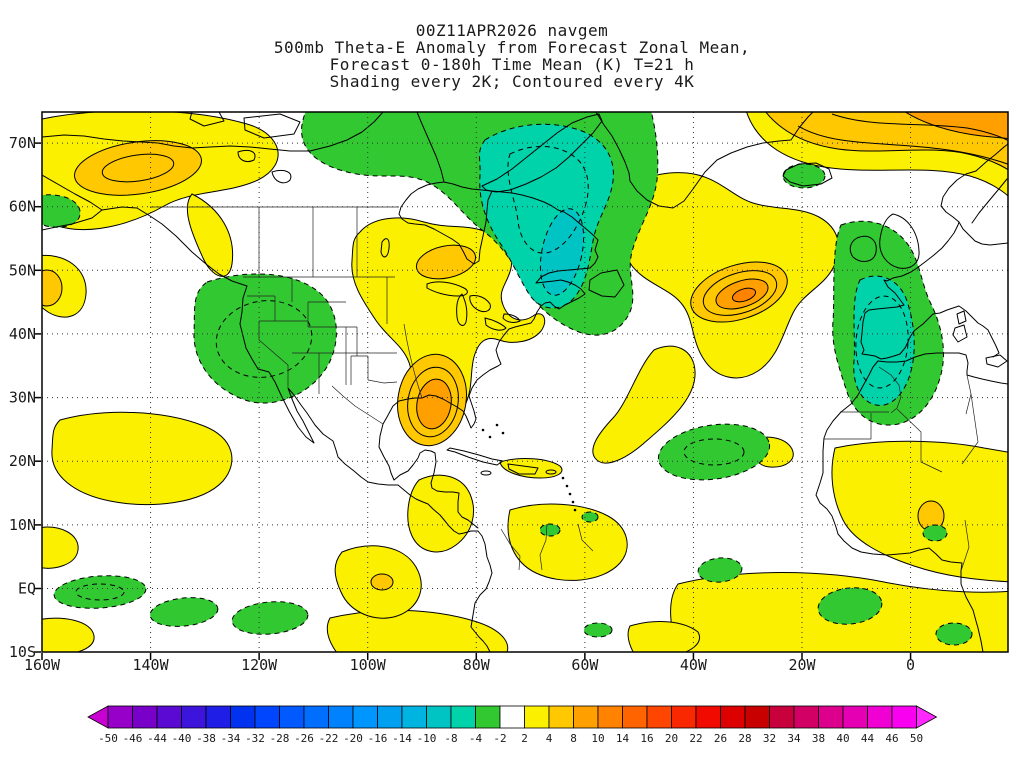 The width and height of the screenshot is (1024, 768). What do you see at coordinates (927, 717) in the screenshot?
I see `colorbar-arrow-right` at bounding box center [927, 717].